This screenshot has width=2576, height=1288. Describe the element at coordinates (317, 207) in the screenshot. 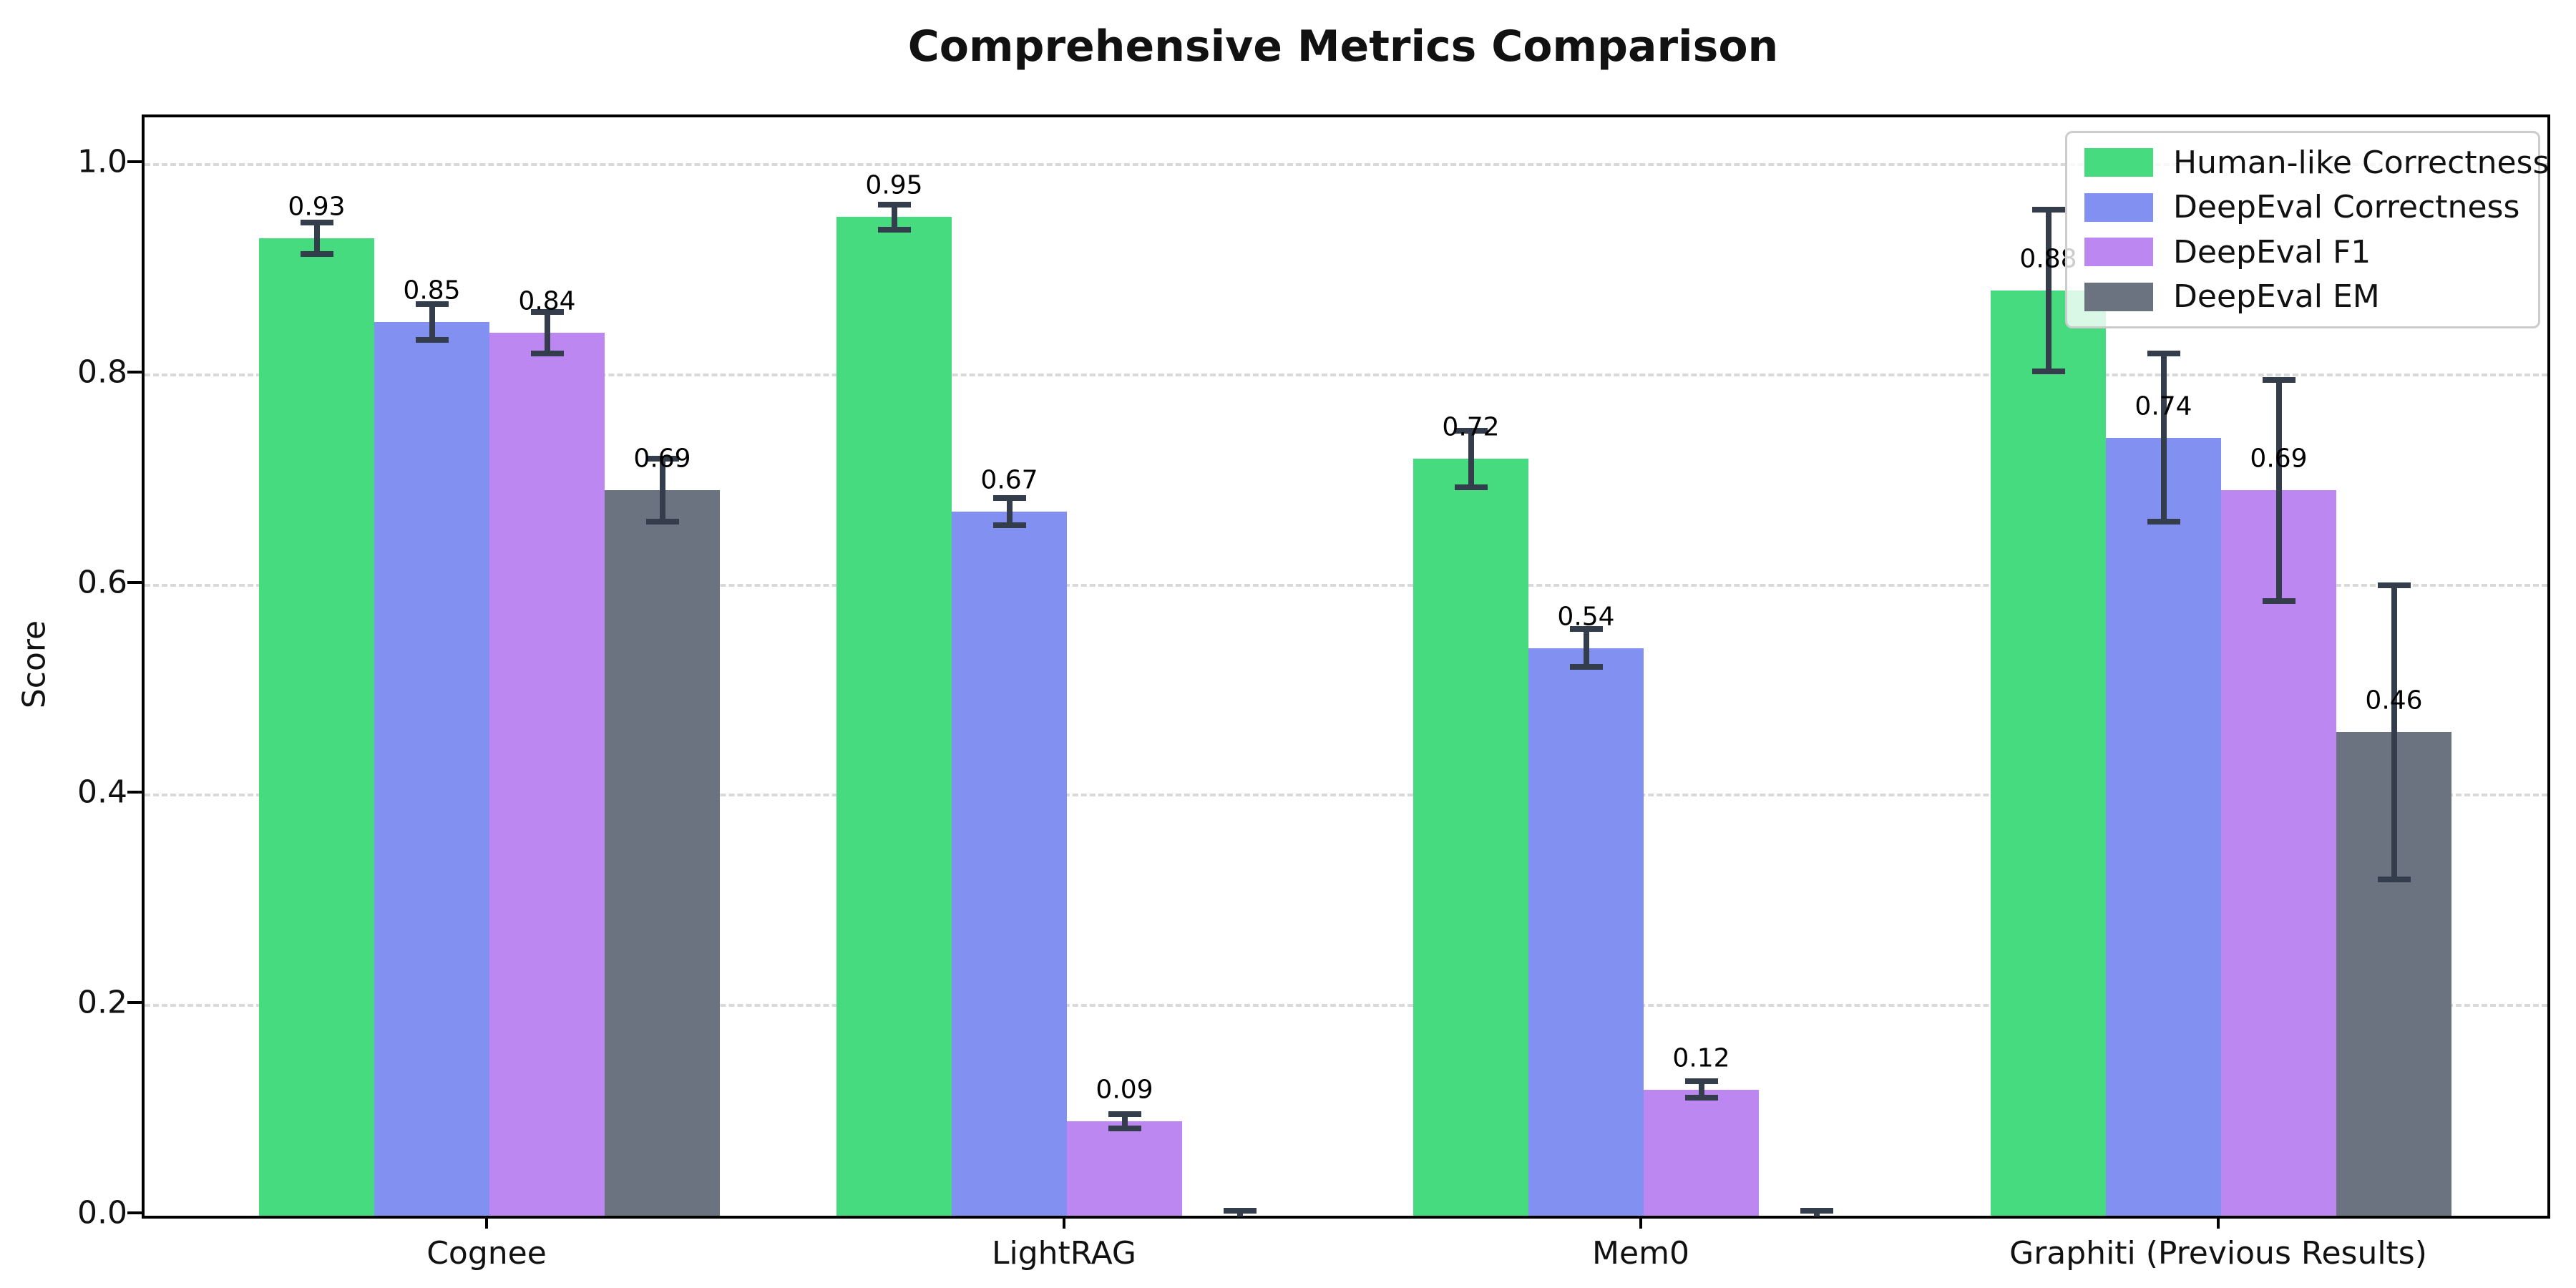

I see `bar-value-label-series0-group0: 0.93` at that location.